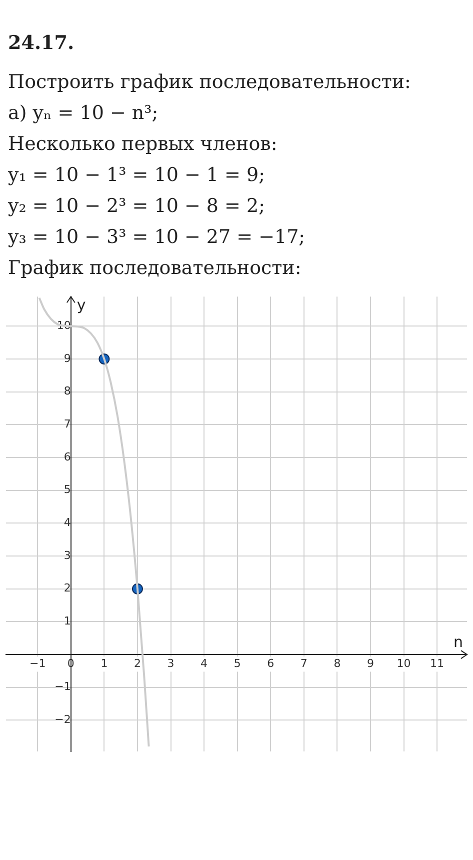  Describe the element at coordinates (458, 641) in the screenshot. I see `x-axis-title: n` at that location.